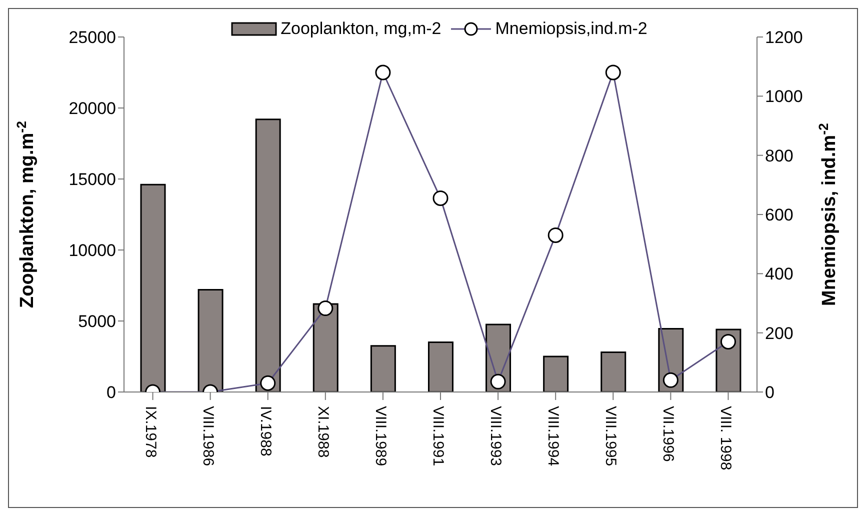  Describe the element at coordinates (92, 180) in the screenshot. I see `y-tick-label: 15000` at that location.